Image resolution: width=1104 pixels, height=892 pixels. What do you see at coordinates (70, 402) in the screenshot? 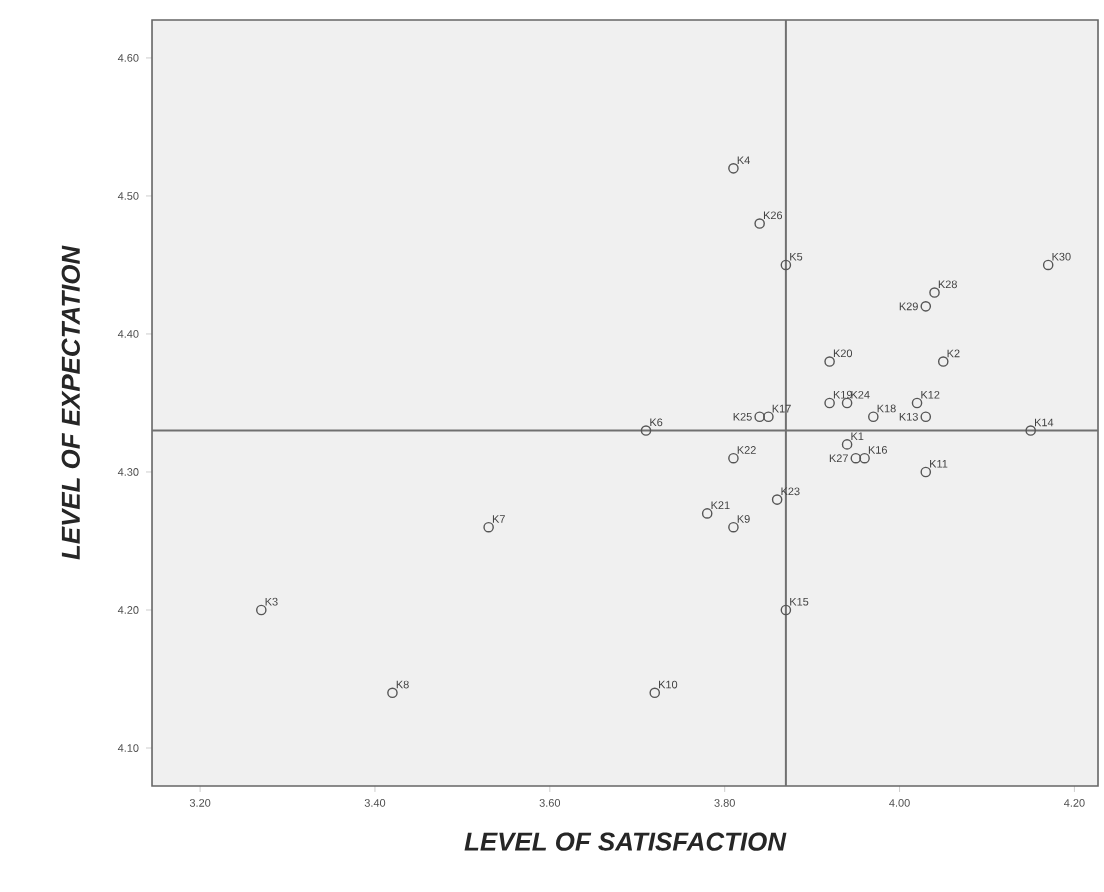
I see `y-axis-title: LEVEL OF EXPECTATION` at bounding box center [70, 402].